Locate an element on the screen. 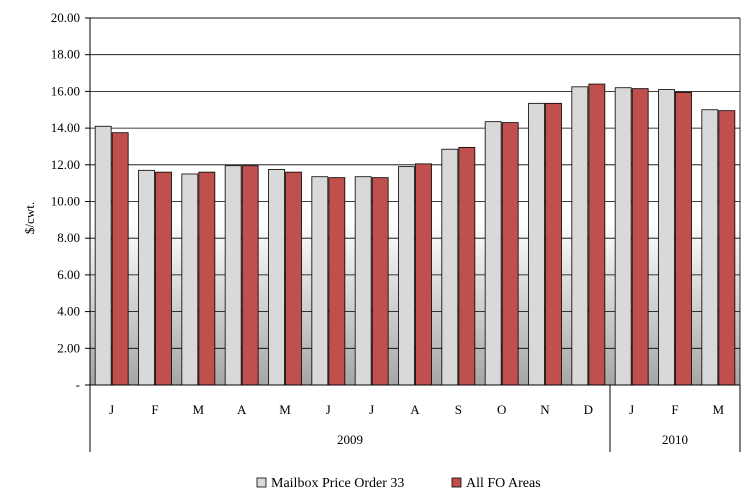  group-label: 2010 is located at coordinates (675, 439).